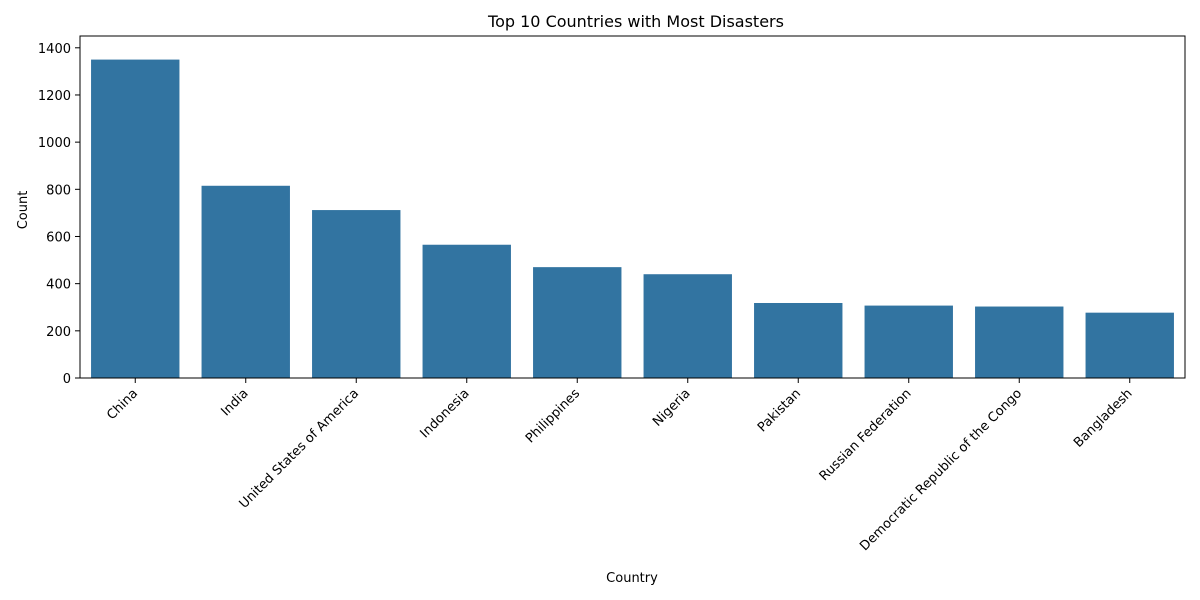 The image size is (1200, 600). I want to click on bar-nigeria, so click(687, 326).